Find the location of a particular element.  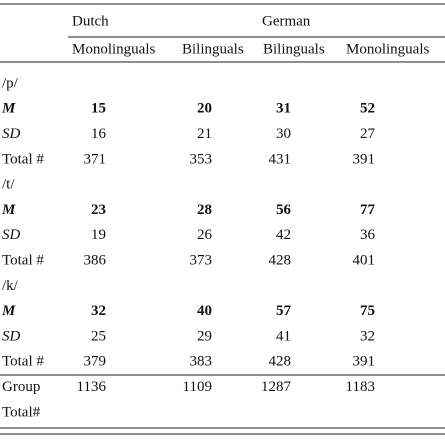

cell-value: 386 is located at coordinates (95, 261).